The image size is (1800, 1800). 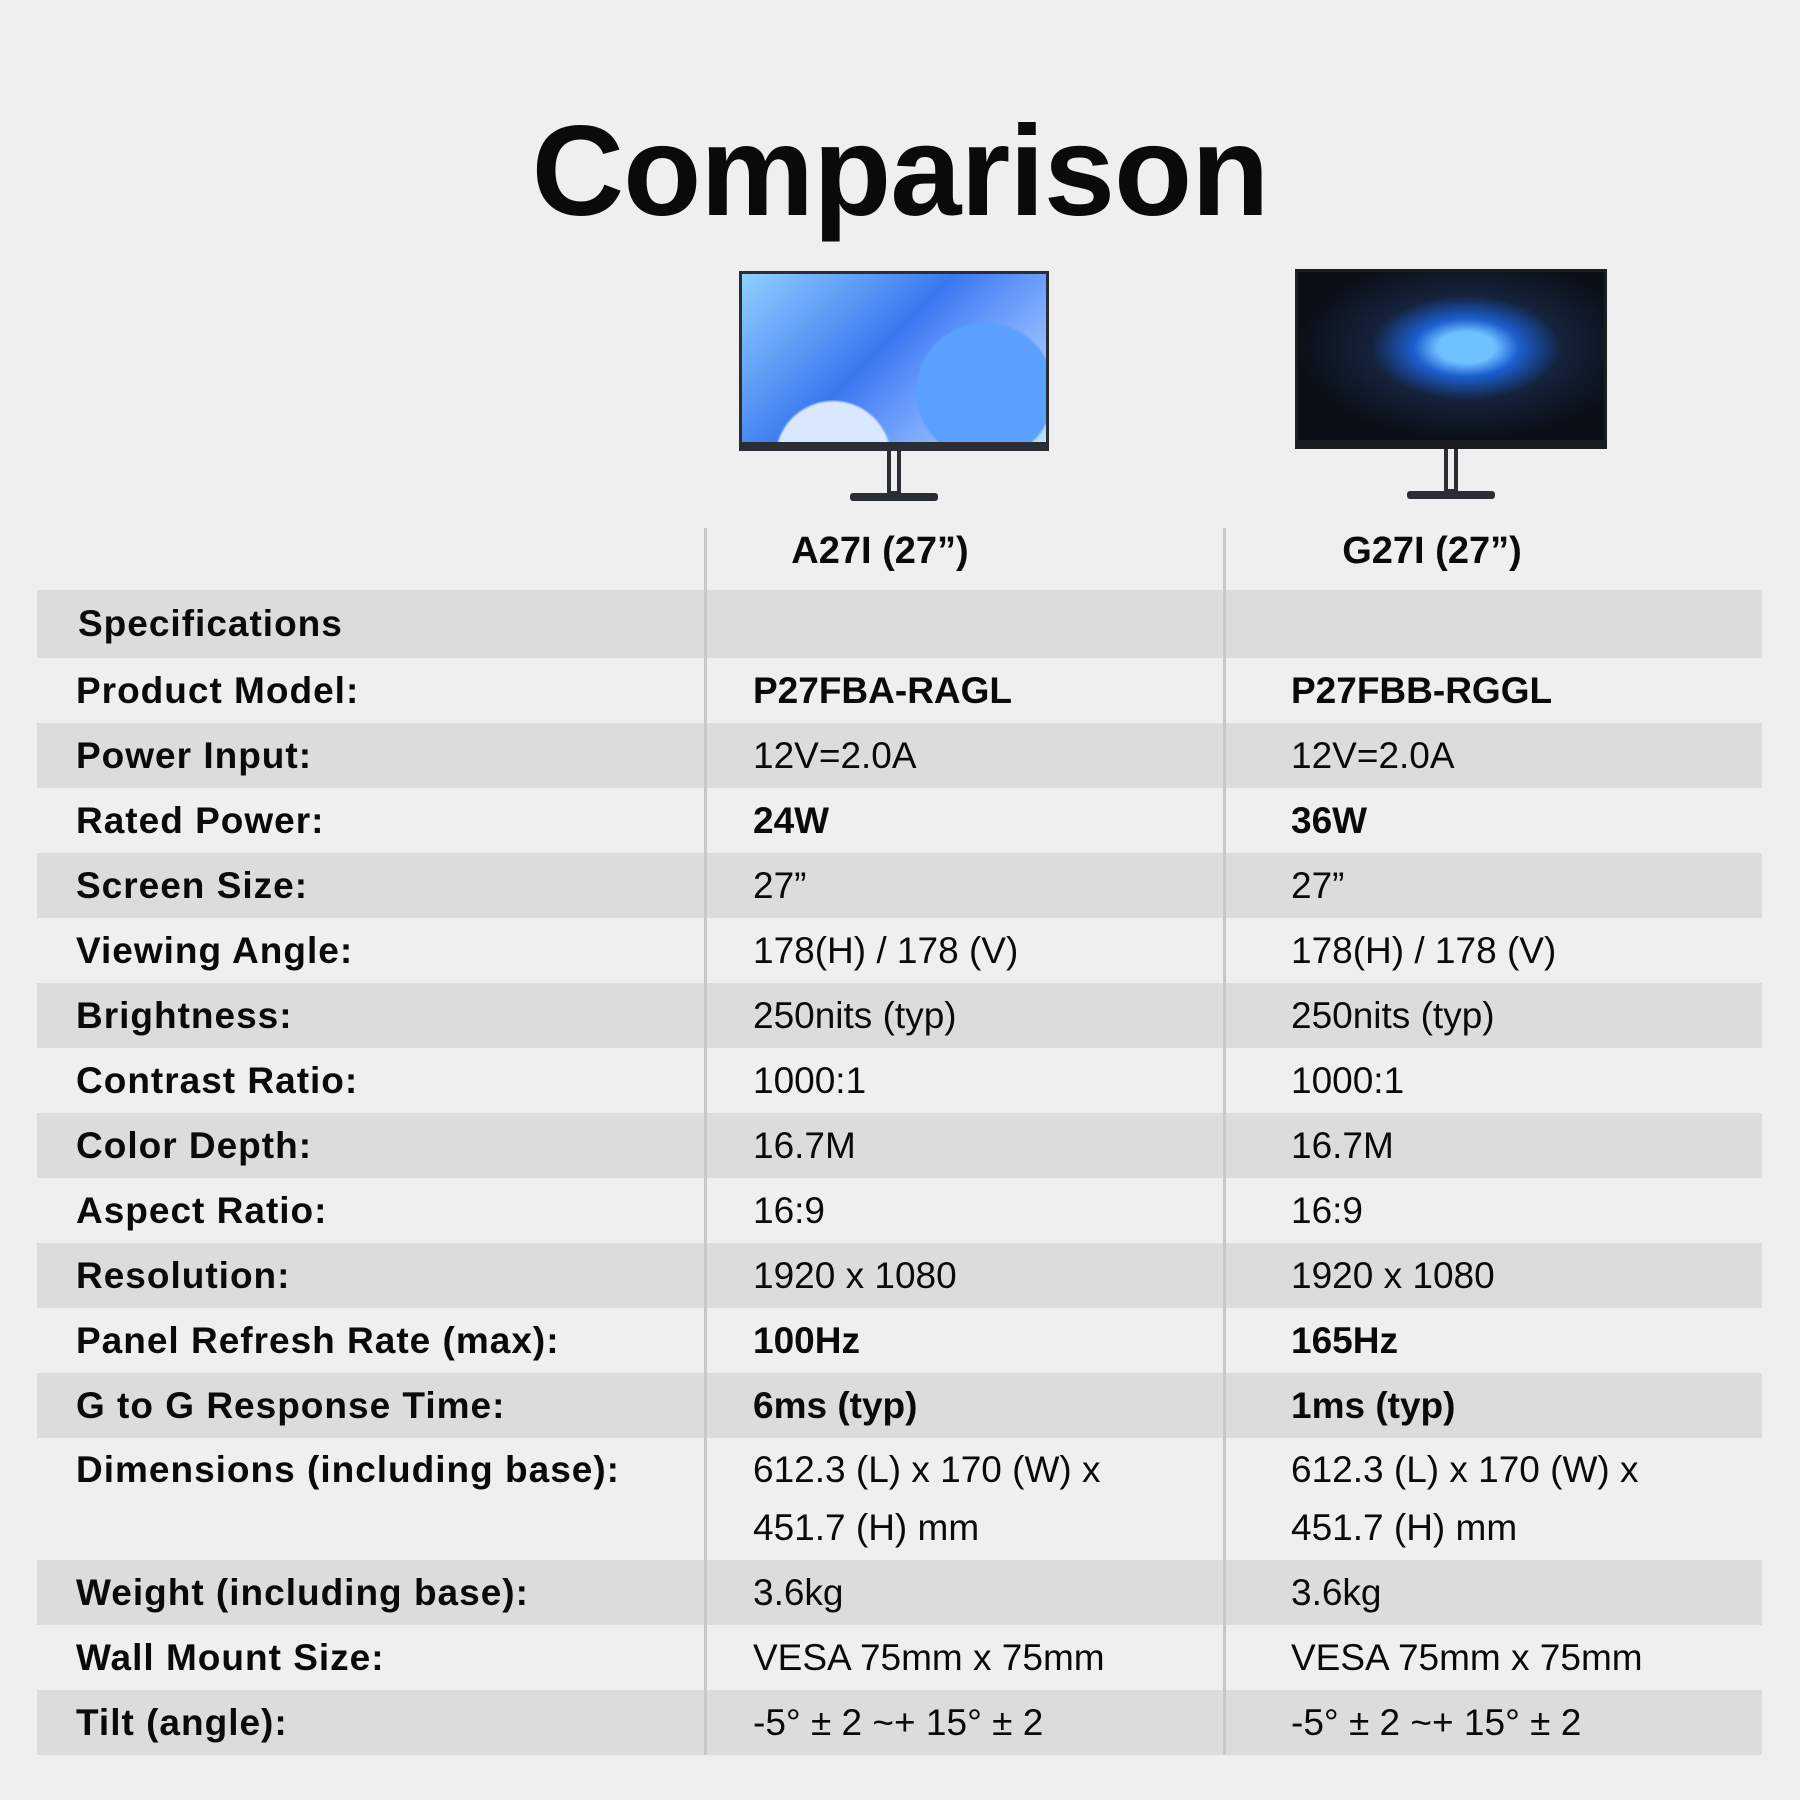 I want to click on spec-value-b: -5° ± 2 ~+ 15° ± 2, so click(x=1436, y=1722).